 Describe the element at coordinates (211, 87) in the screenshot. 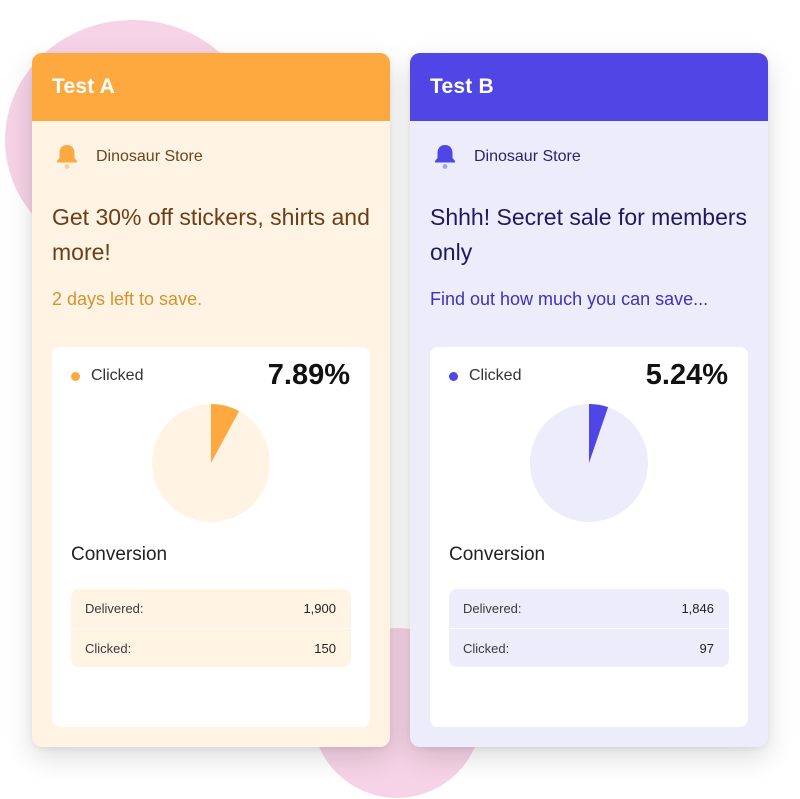

I see `card-title: Test A` at that location.